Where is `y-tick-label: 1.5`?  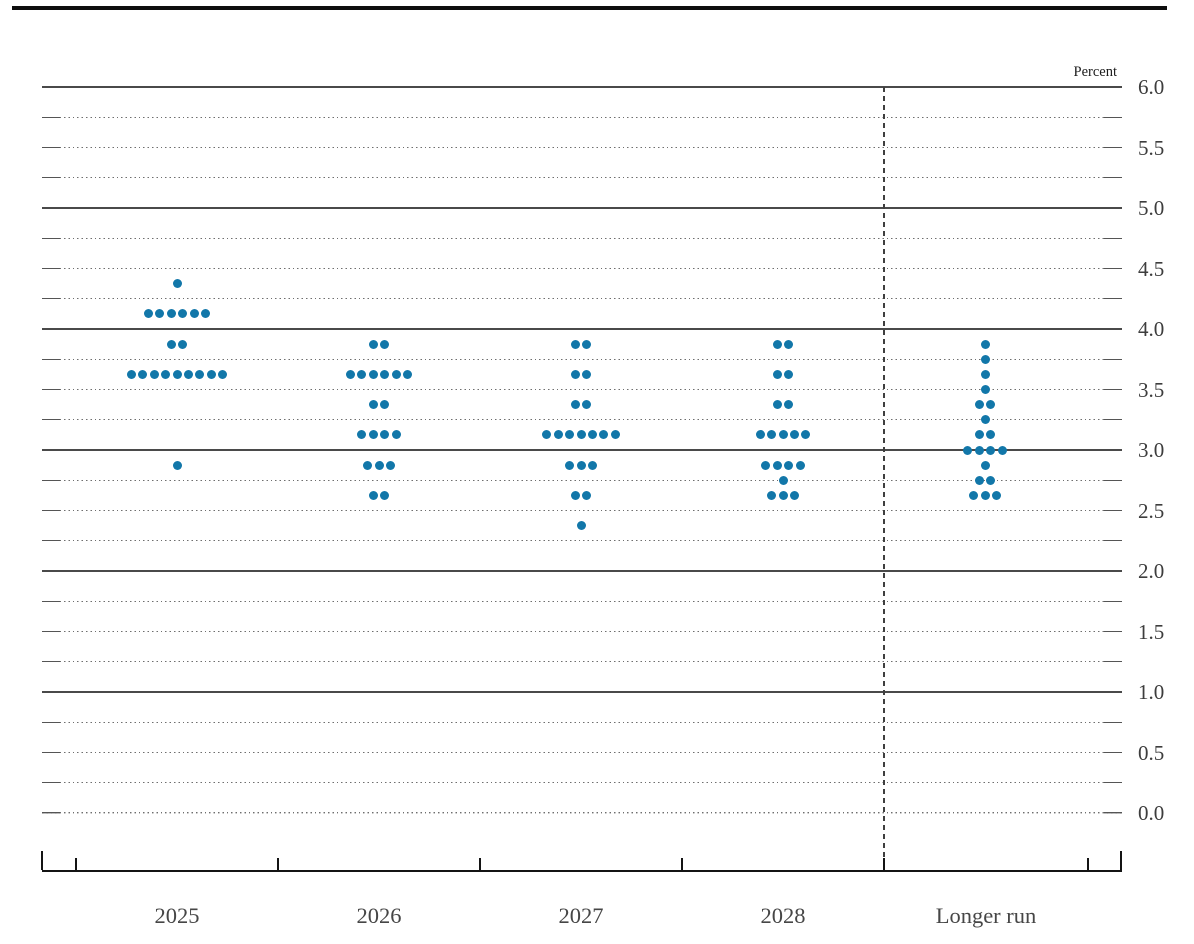
y-tick-label: 1.5 is located at coordinates (1151, 631).